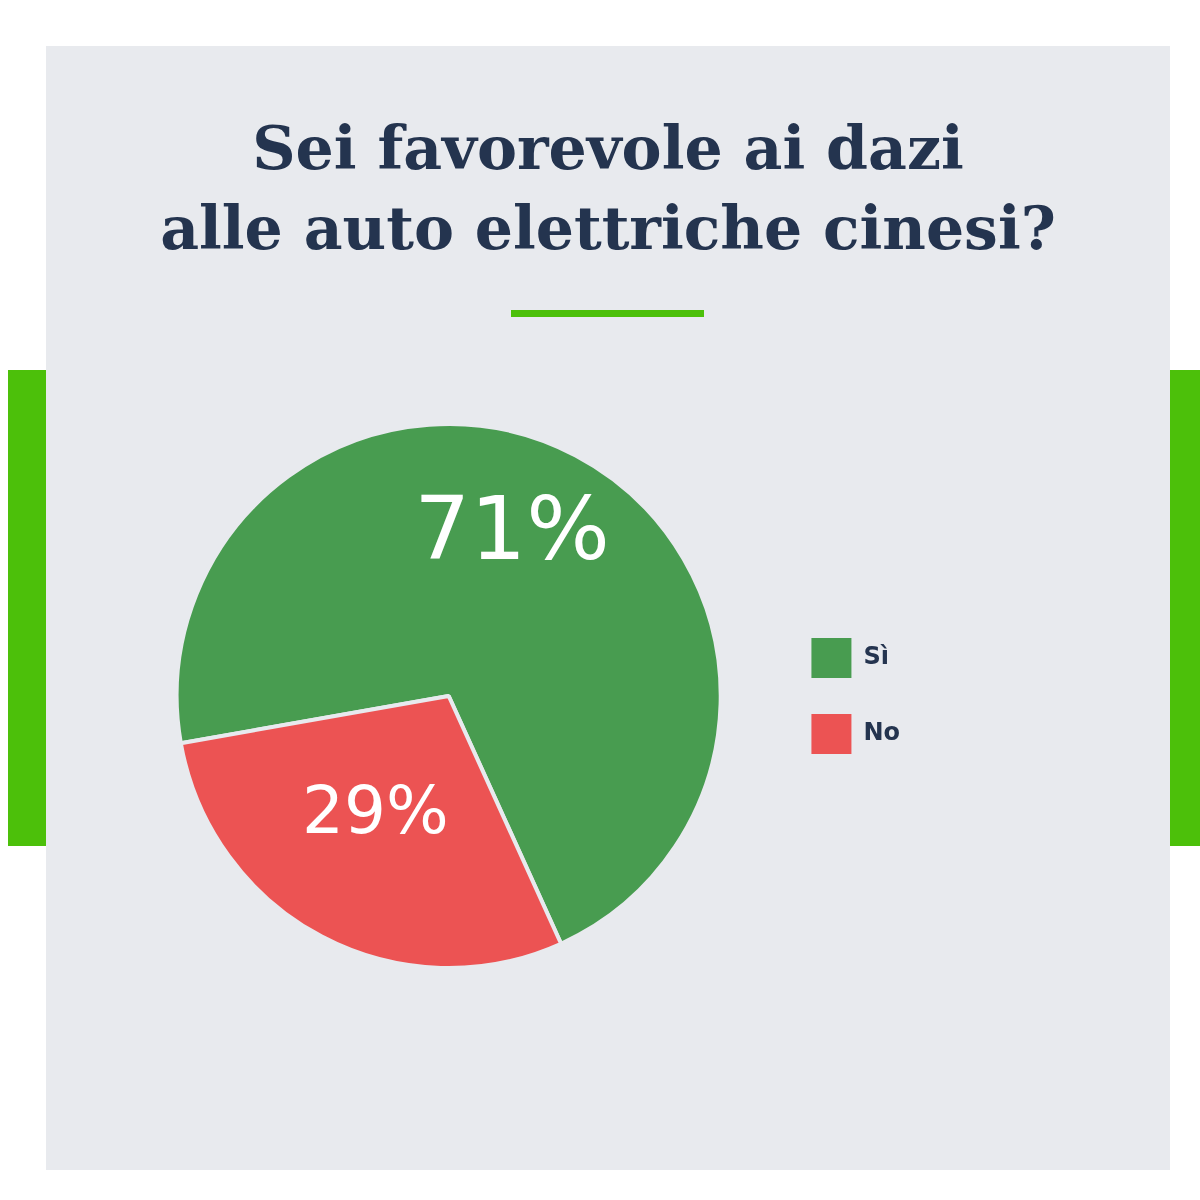 The image size is (1200, 1200). I want to click on data-label: 71%, so click(512, 528).